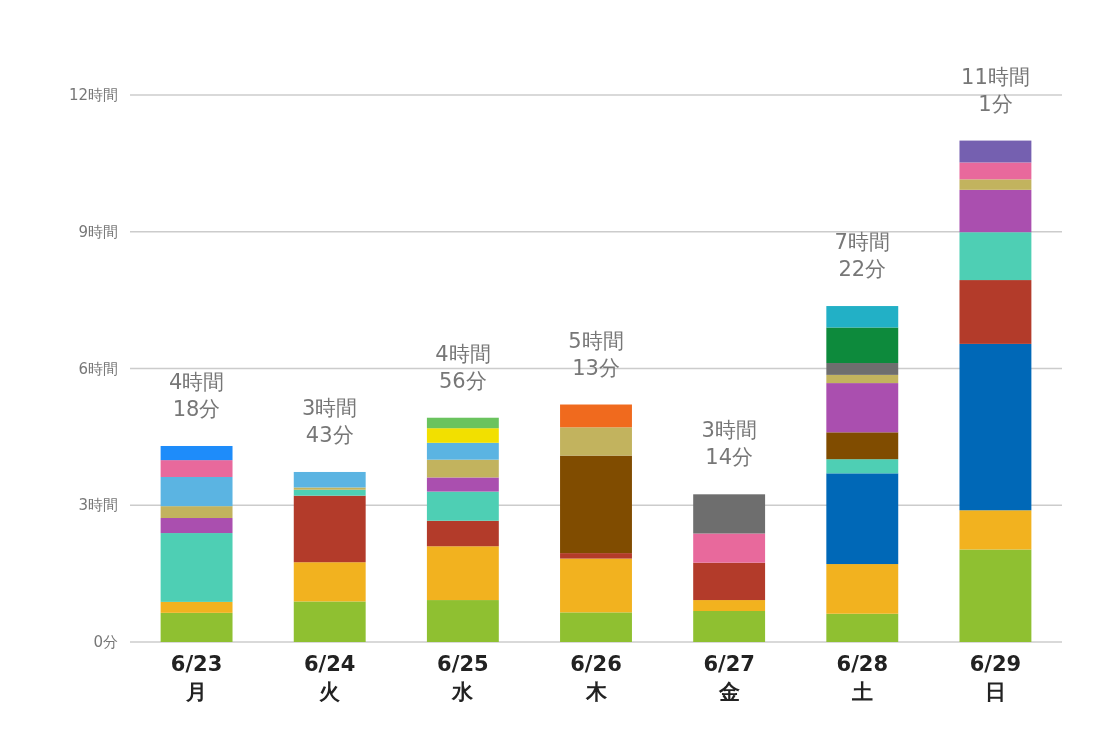  What do you see at coordinates (98, 505) in the screenshot?
I see `y-tick-label: 3時間` at bounding box center [98, 505].